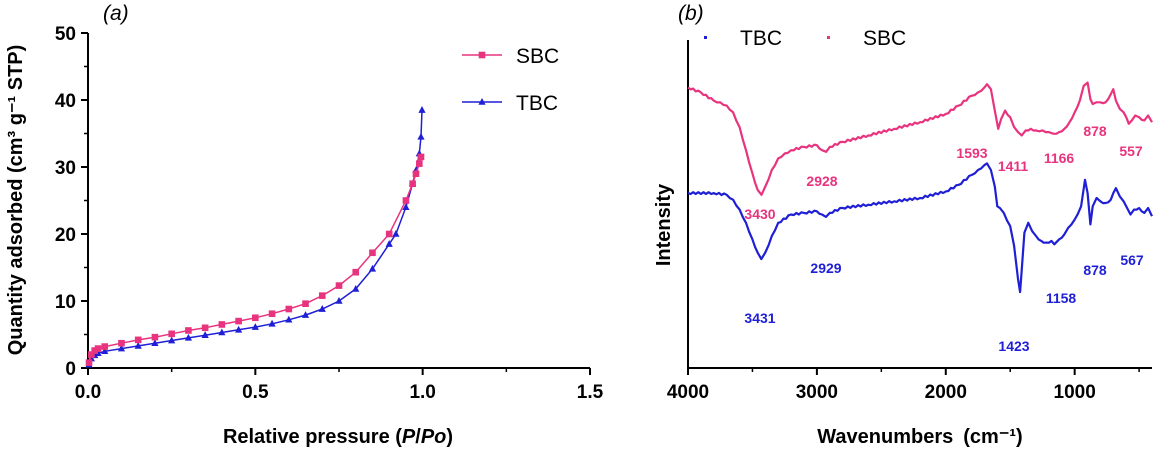 The height and width of the screenshot is (453, 1159). I want to click on peak-label-sbc: 557, so click(1131, 151).